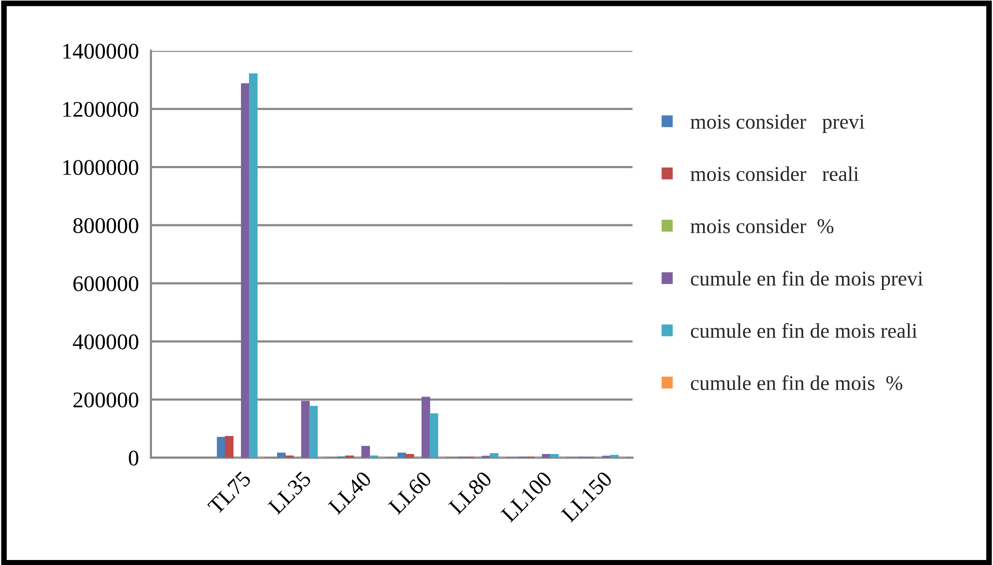  What do you see at coordinates (105, 400) in the screenshot?
I see `y-tick-label: 200000` at bounding box center [105, 400].